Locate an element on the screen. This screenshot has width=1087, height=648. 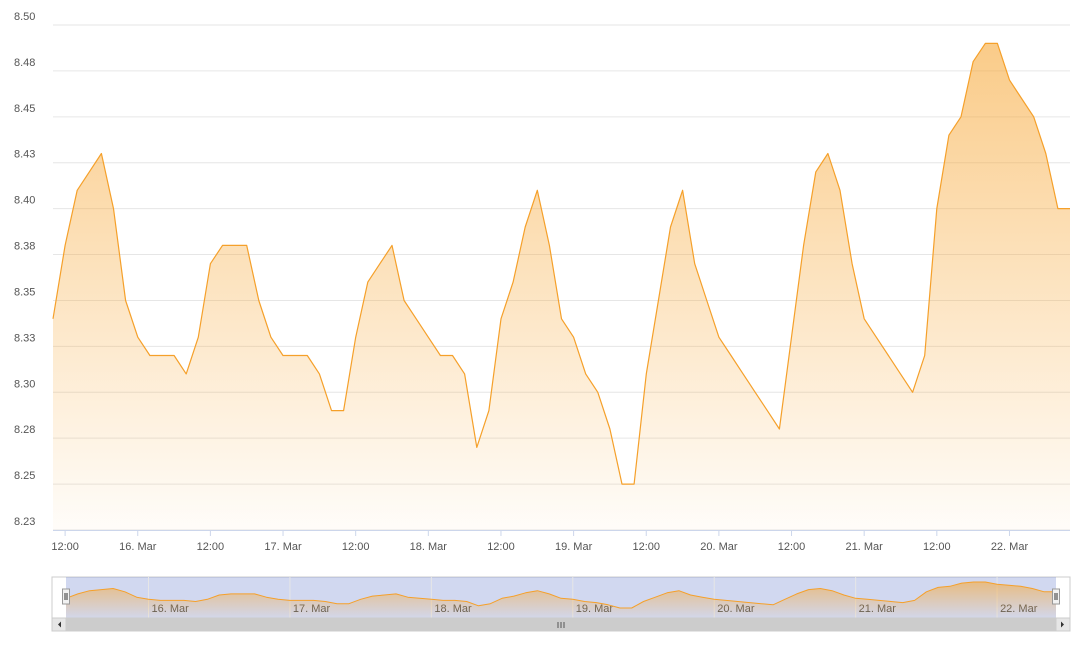
x-tick-label: 18. Mar is located at coordinates (429, 547).